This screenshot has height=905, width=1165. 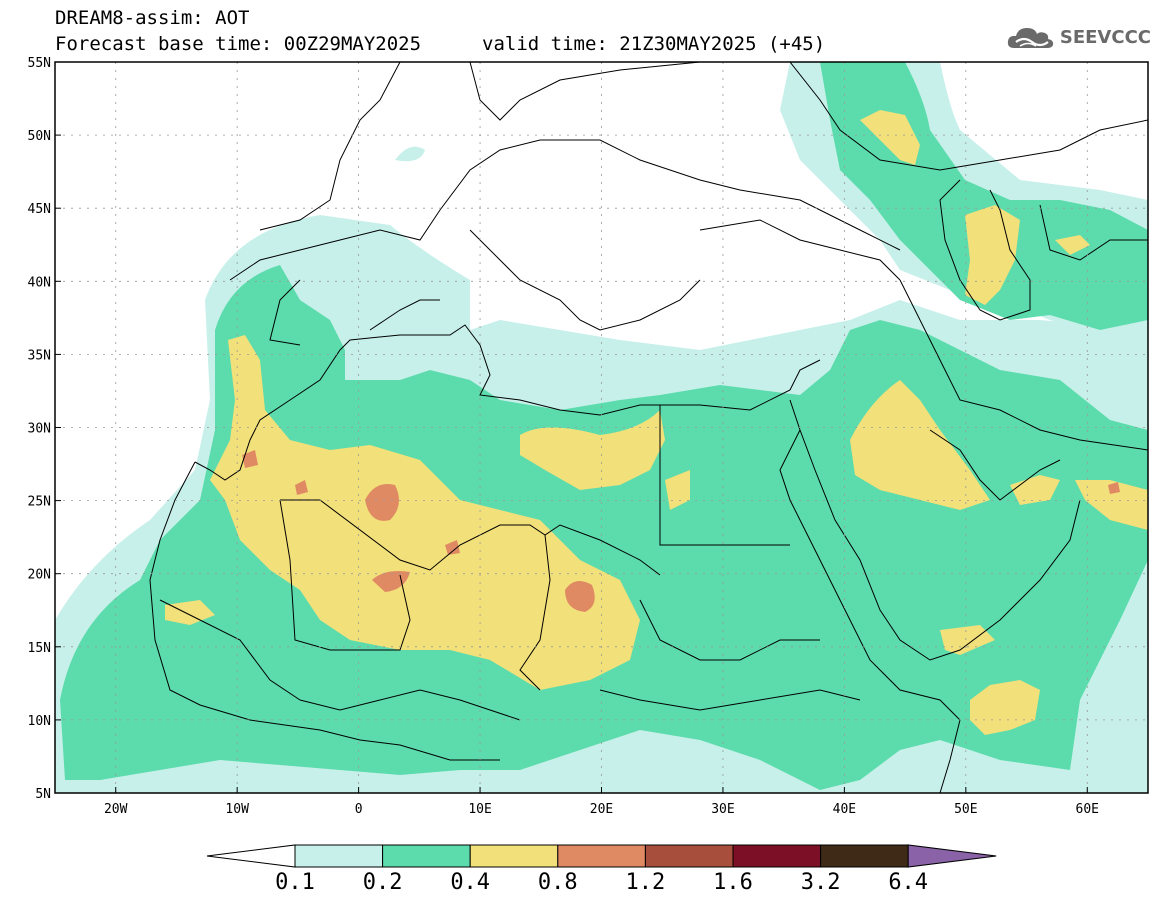 I want to click on lat-label: 40N, so click(x=39, y=282).